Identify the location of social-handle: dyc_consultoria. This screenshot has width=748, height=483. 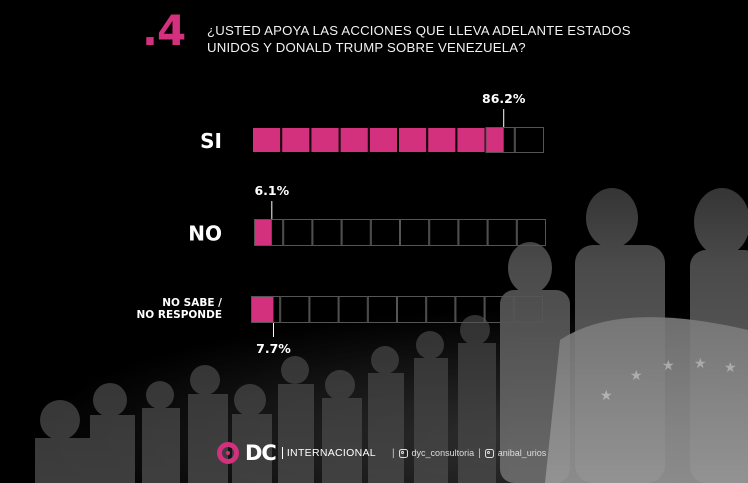
(443, 453).